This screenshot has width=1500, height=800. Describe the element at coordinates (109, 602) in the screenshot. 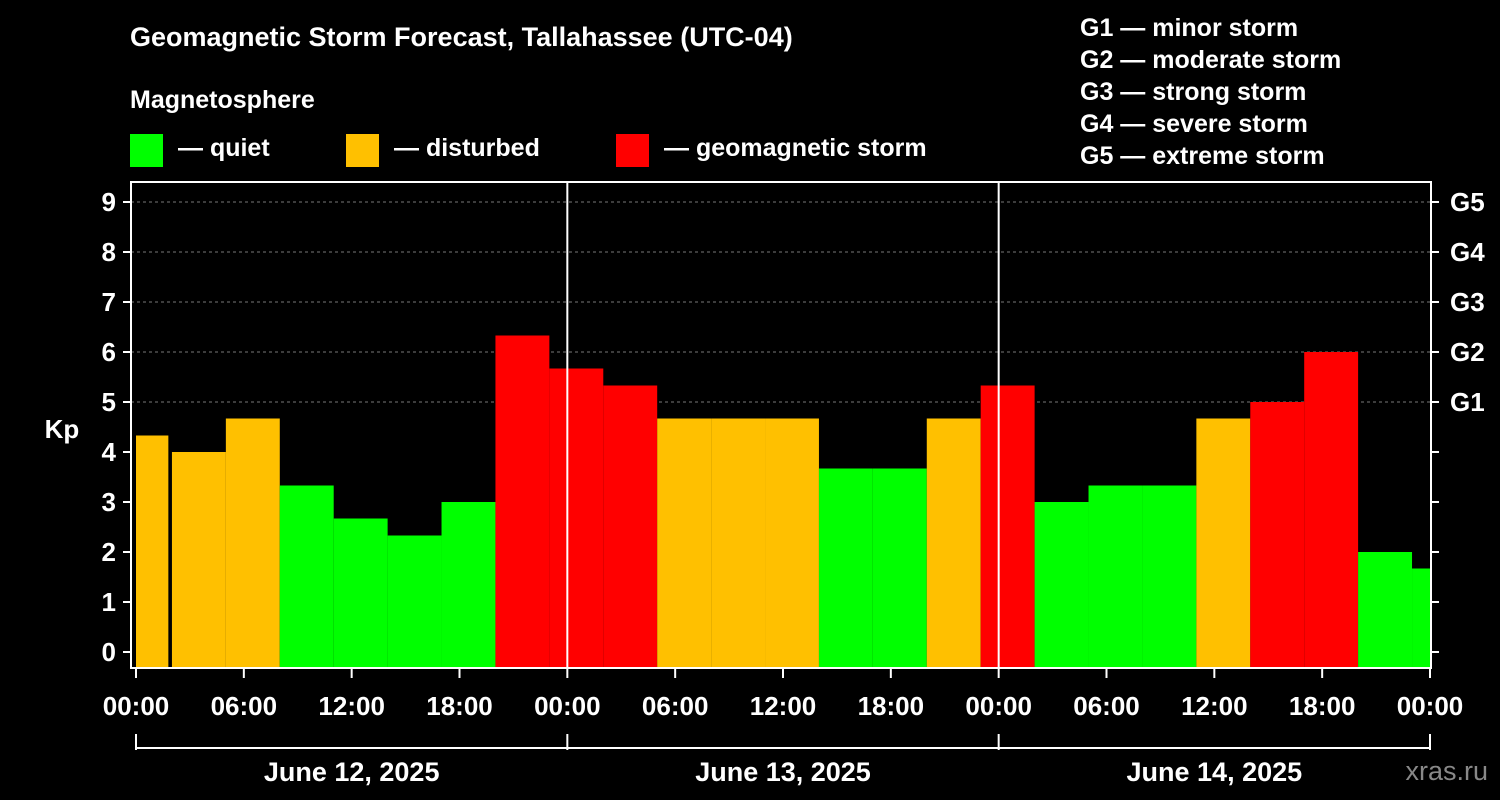

I see `y-tick-label: 1` at that location.